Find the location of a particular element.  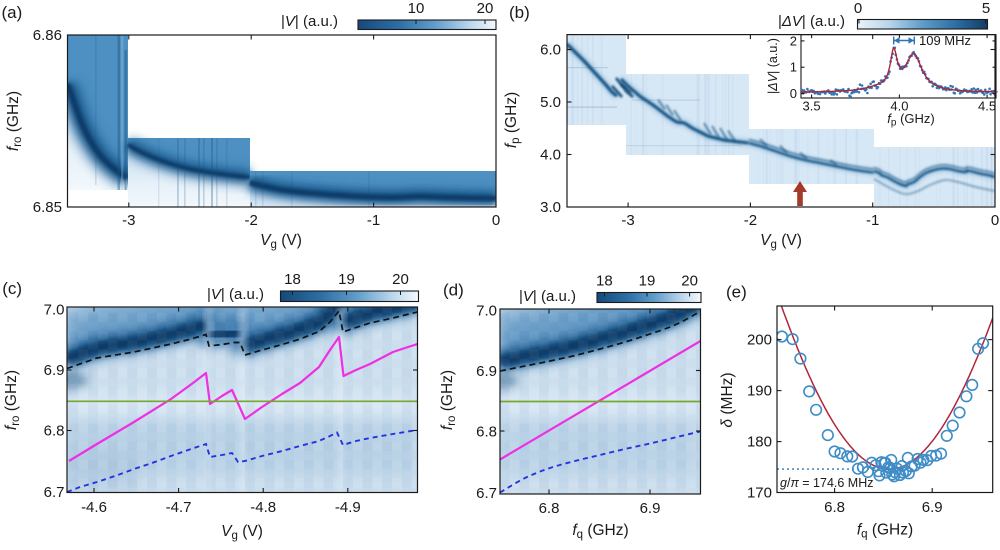

svg-text: 109 MHz is located at coordinates (945, 40).